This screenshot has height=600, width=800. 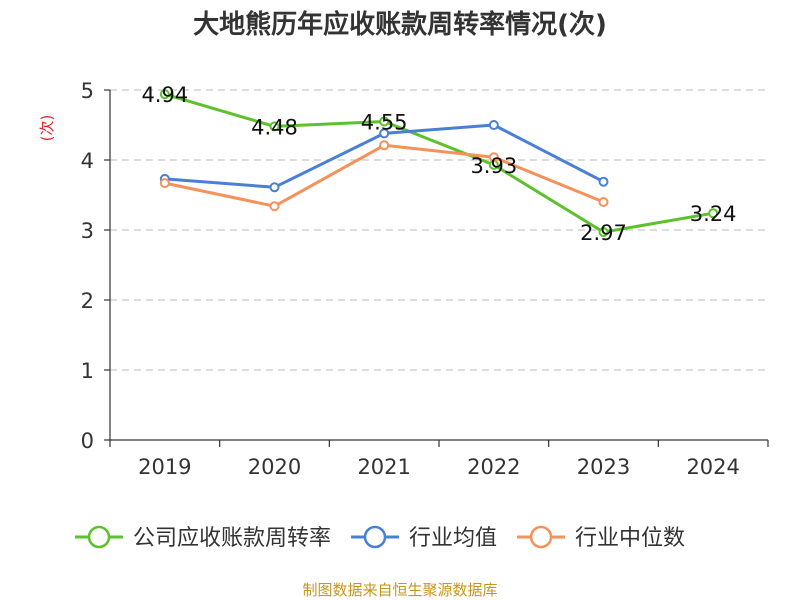 I want to click on y-tick-label: 5, so click(x=87, y=91).